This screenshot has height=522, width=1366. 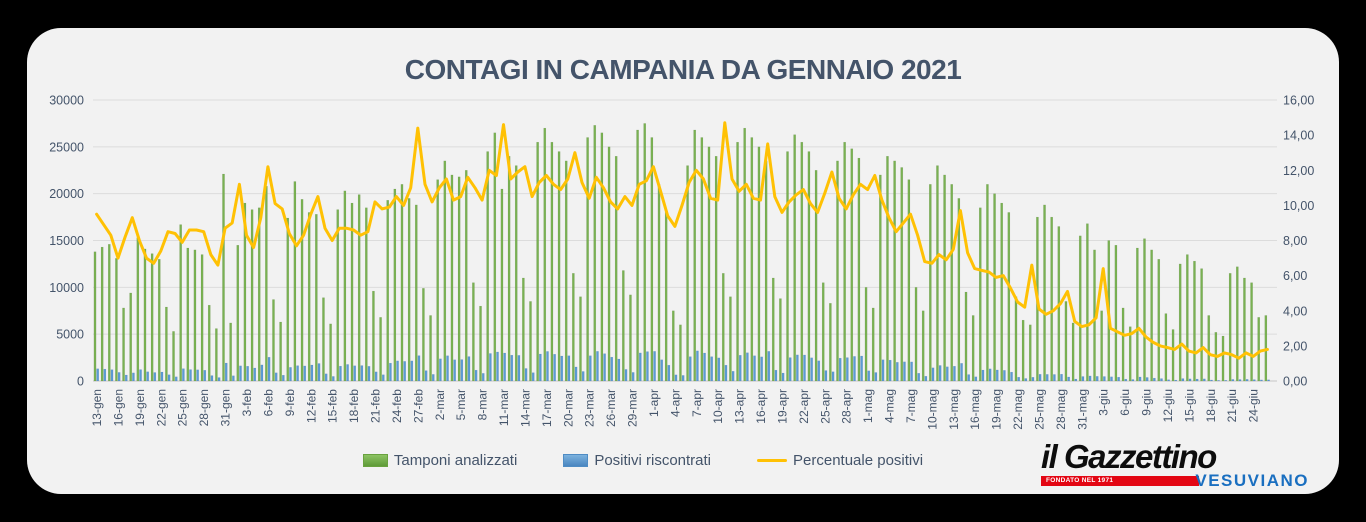 I want to click on svg-text: 28-apr, so click(x=847, y=406).